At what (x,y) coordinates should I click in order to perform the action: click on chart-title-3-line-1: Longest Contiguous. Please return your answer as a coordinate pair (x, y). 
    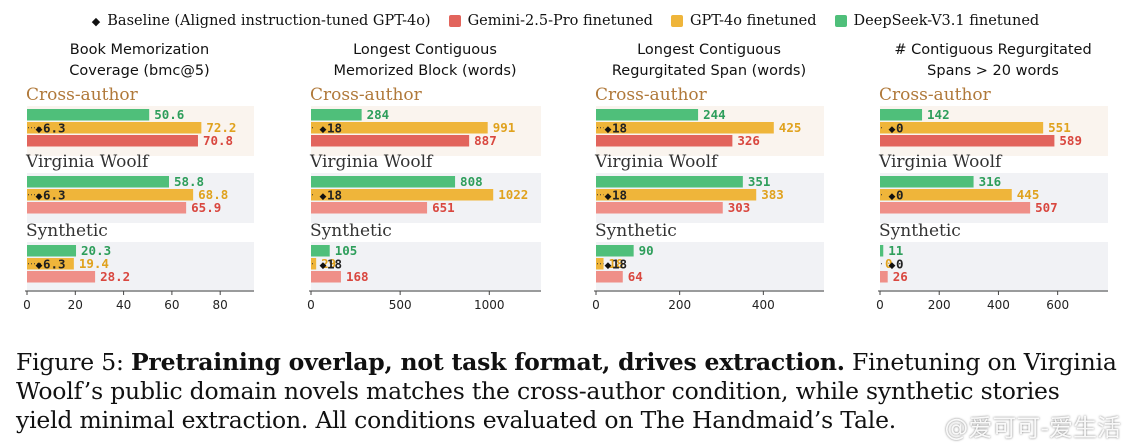
    Looking at the image, I should click on (709, 50).